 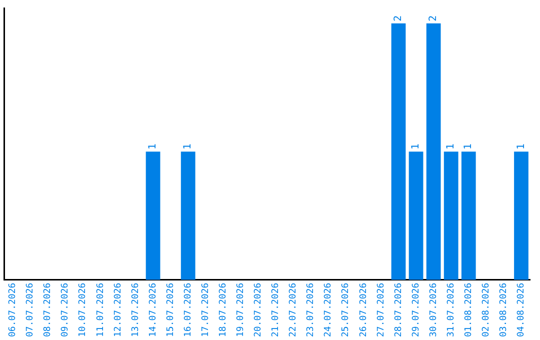 I want to click on x-tick-label: 20.07.2026, so click(x=259, y=310).